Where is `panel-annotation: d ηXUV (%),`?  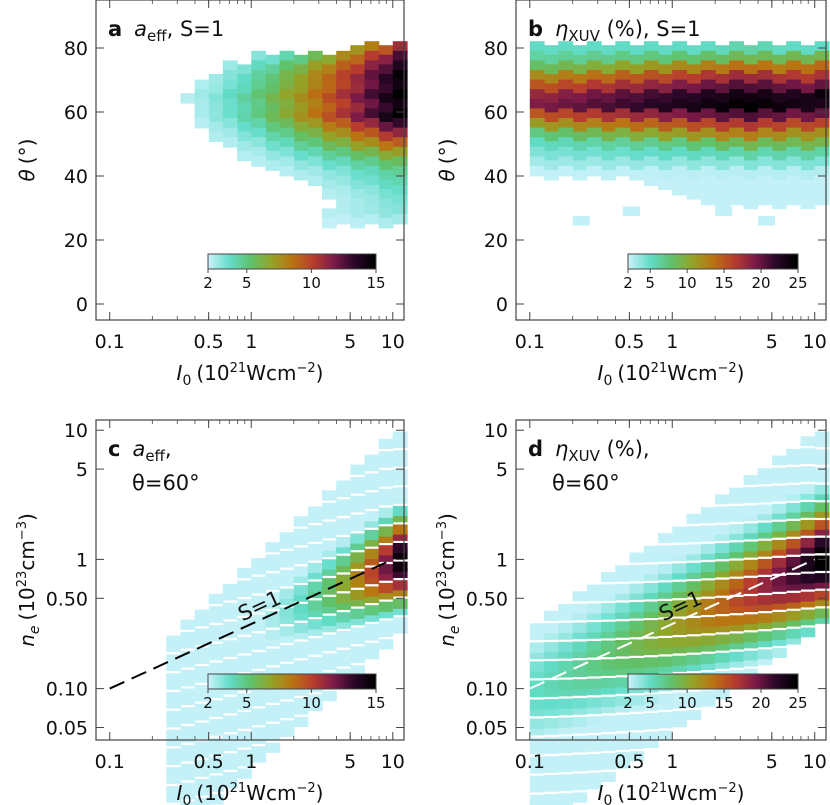
panel-annotation: d ηXUV (%), is located at coordinates (589, 451).